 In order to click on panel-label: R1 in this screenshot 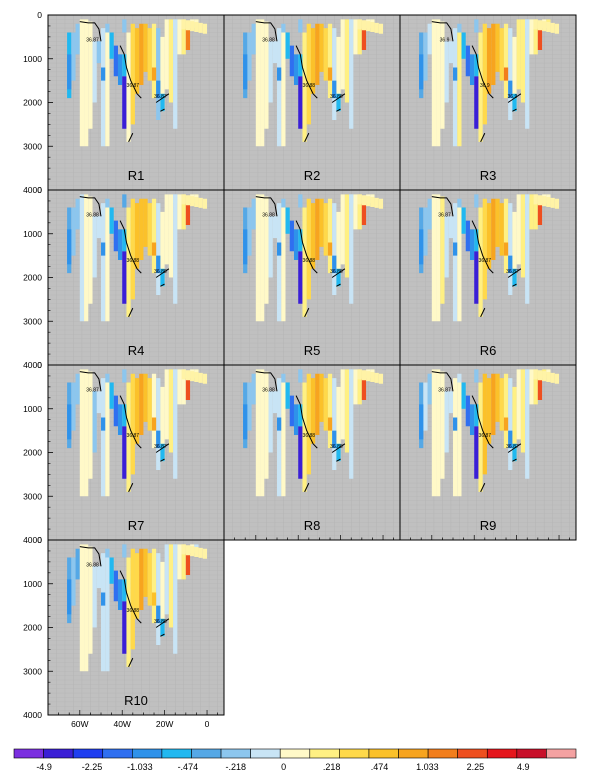, I will do `click(136, 175)`.